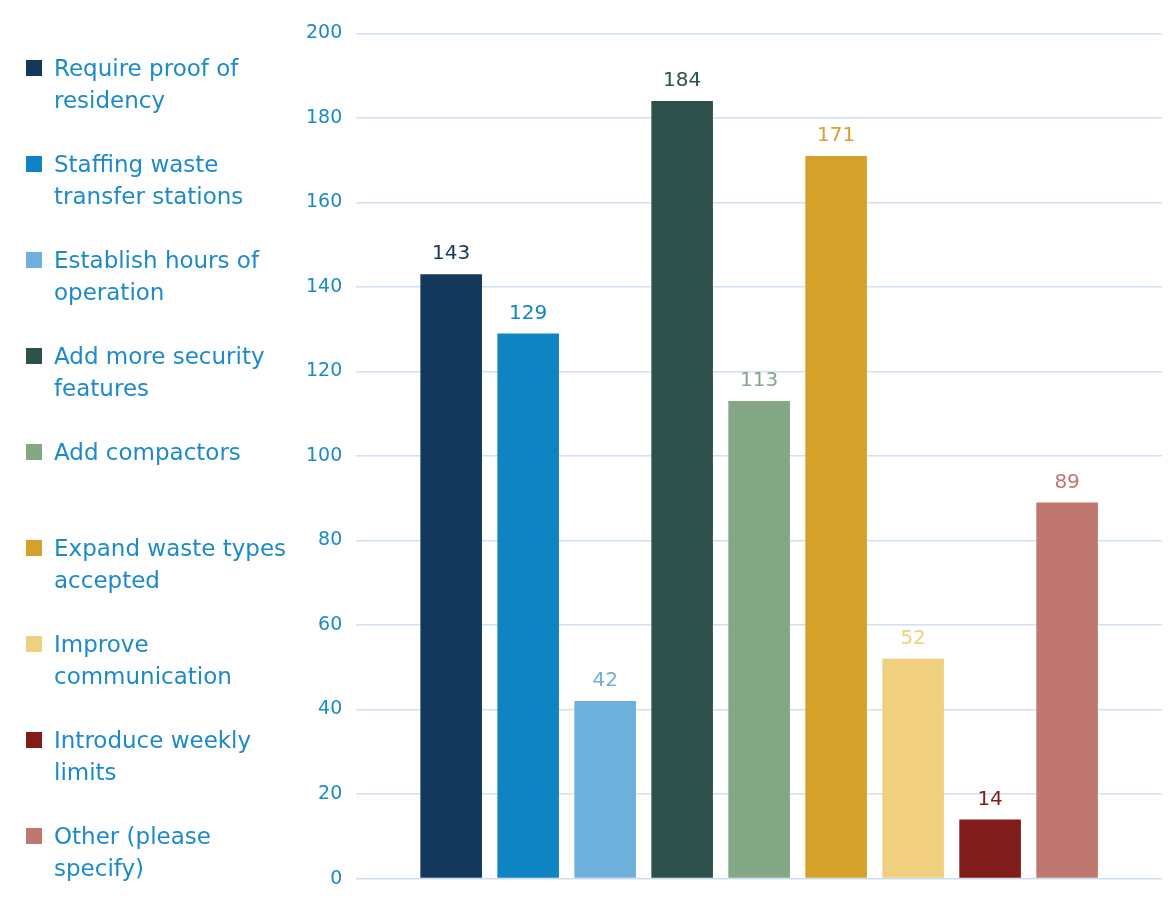 The image size is (1170, 916). What do you see at coordinates (149, 180) in the screenshot?
I see `legend-label: Staffing waste transfer stations` at bounding box center [149, 180].